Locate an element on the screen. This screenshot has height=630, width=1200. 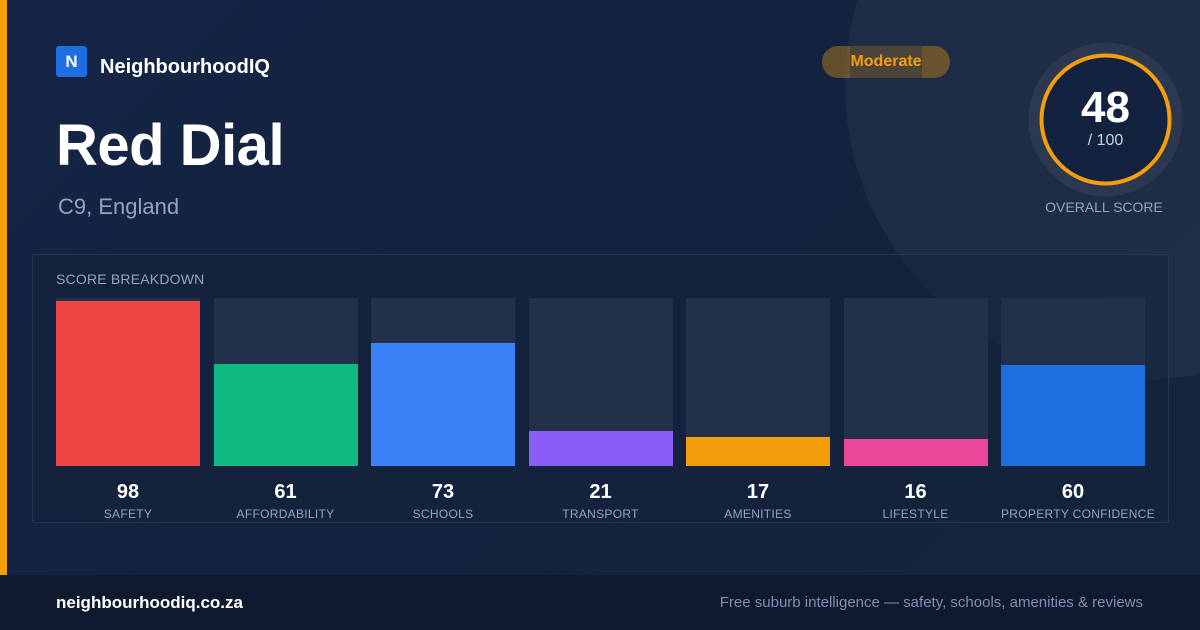
accent-bar is located at coordinates (3, 287).